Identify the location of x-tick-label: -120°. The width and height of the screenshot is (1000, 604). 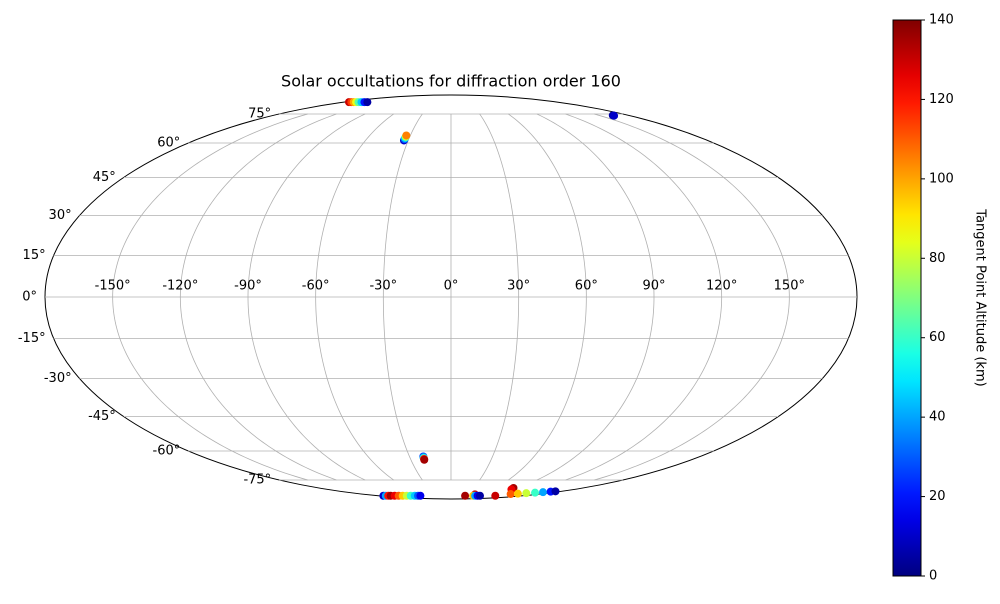
(180, 286).